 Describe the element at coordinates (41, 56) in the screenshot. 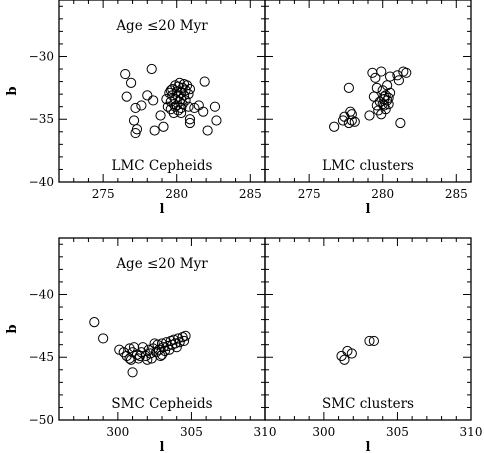

I see `y-tick-label: −30` at that location.